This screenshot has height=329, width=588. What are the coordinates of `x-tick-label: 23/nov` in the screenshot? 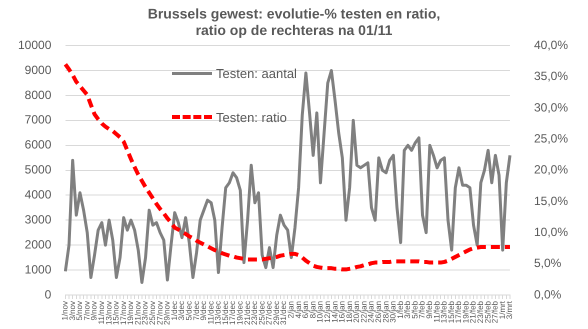 It's located at (145, 313).